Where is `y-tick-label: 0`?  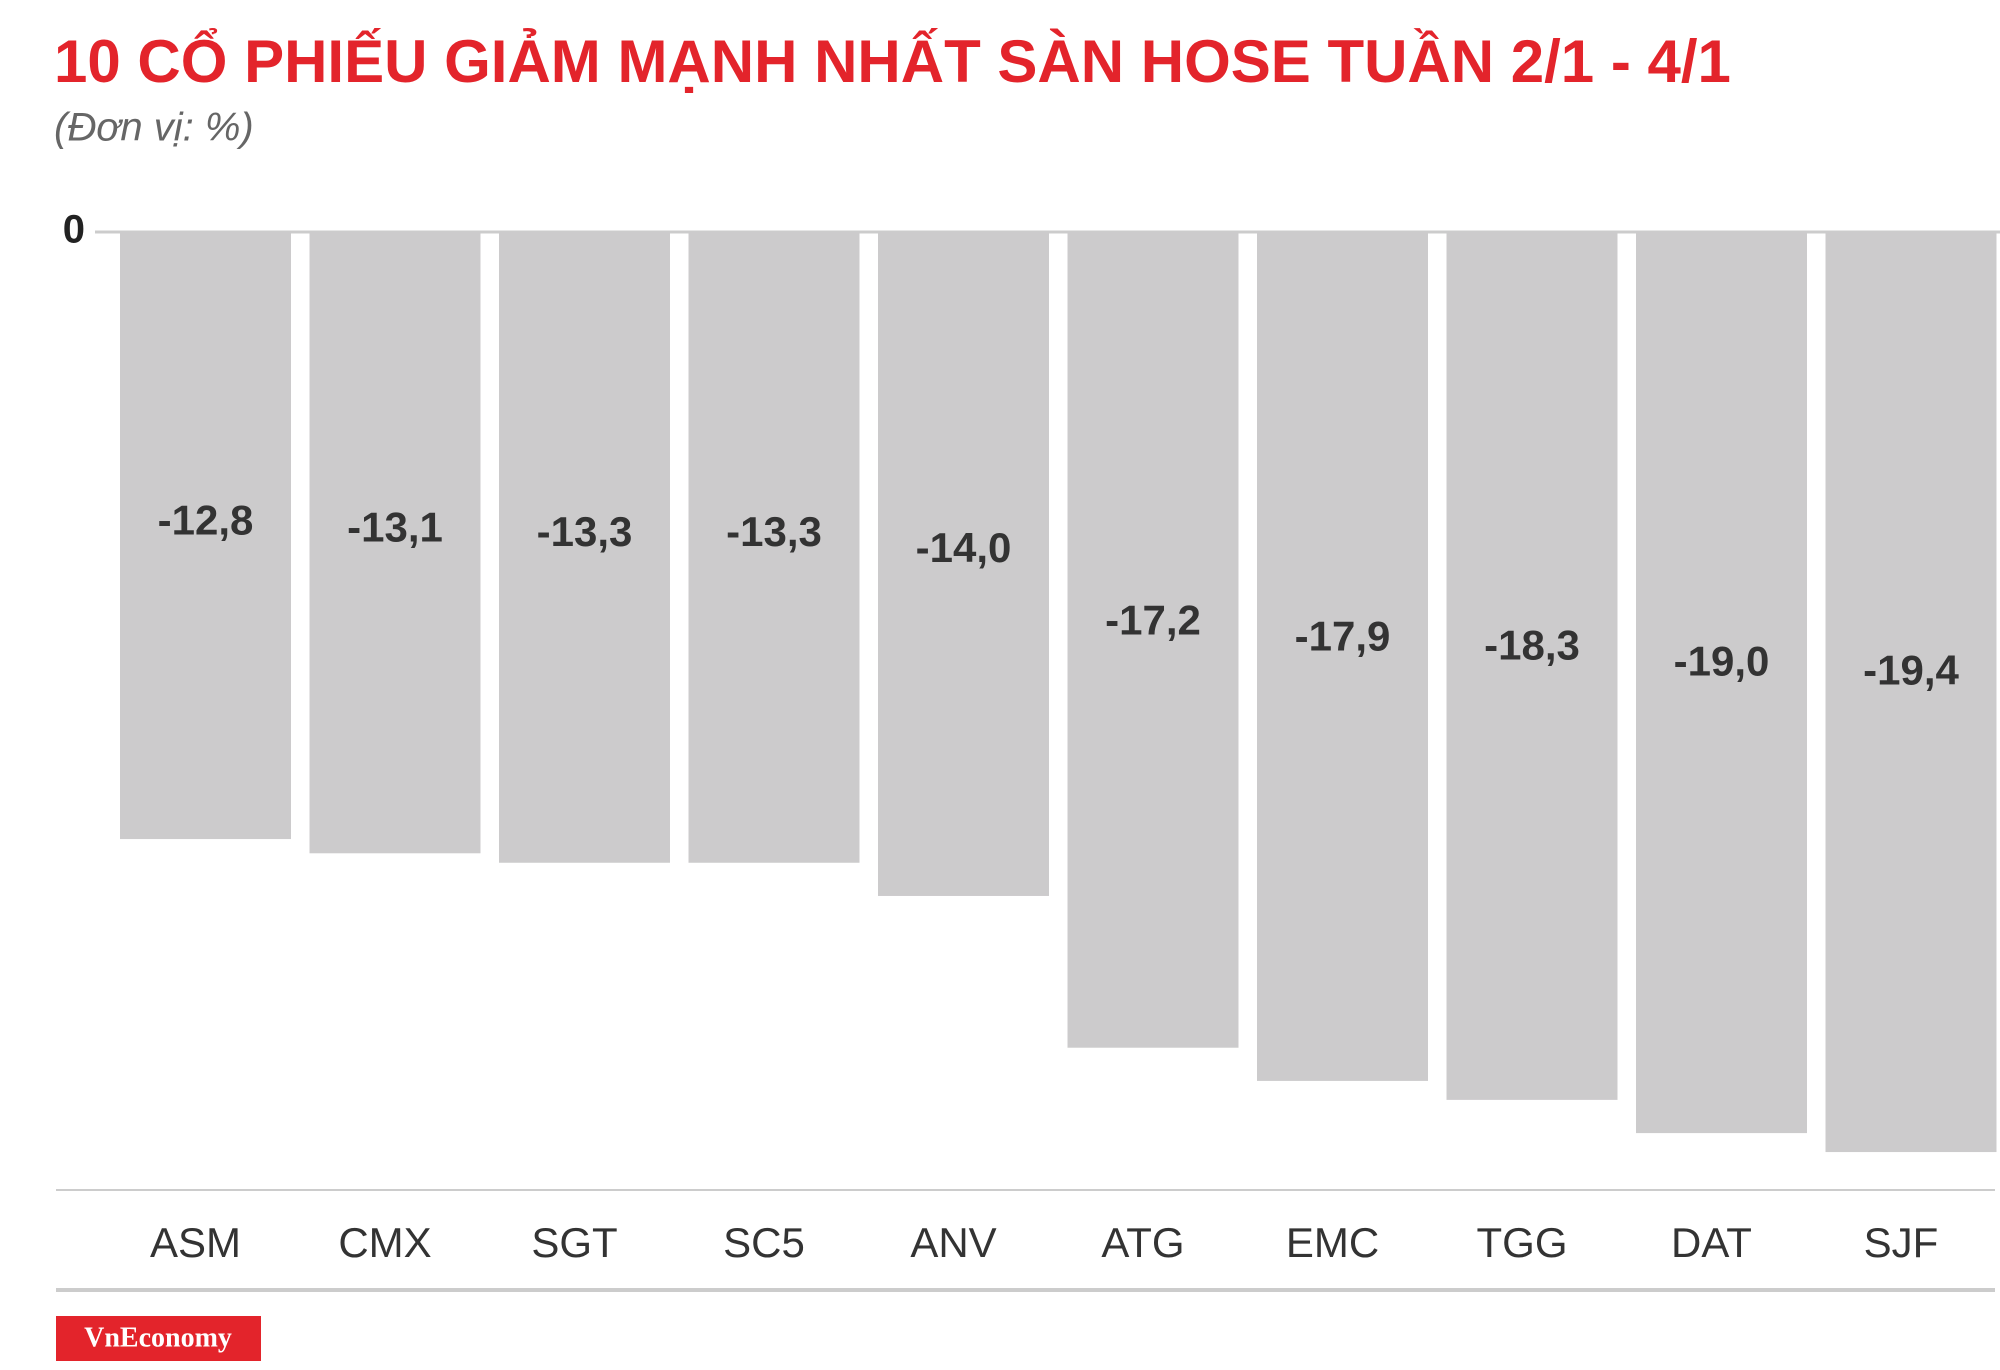 y-tick-label: 0 is located at coordinates (74, 230).